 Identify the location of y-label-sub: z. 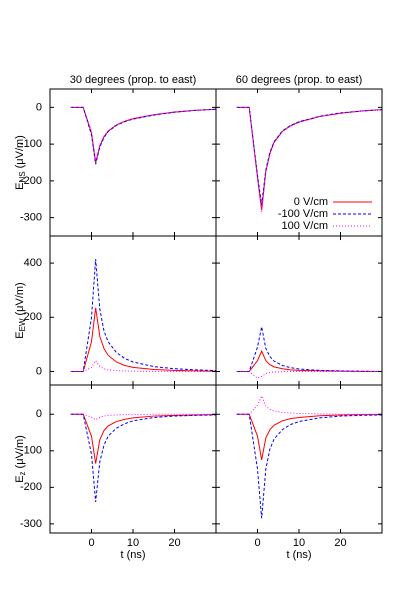
(22, 473).